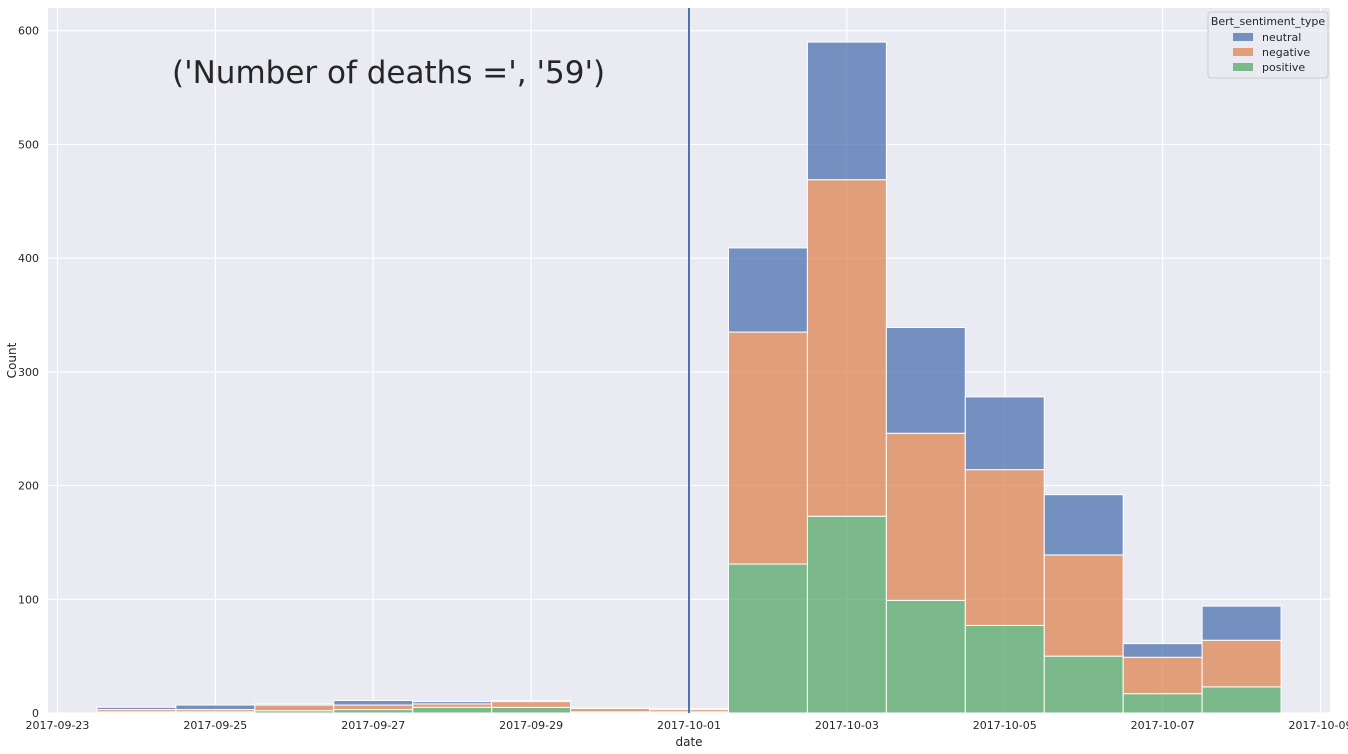 The height and width of the screenshot is (754, 1348). What do you see at coordinates (35, 713) in the screenshot?
I see `y-tick-label: 0` at bounding box center [35, 713].